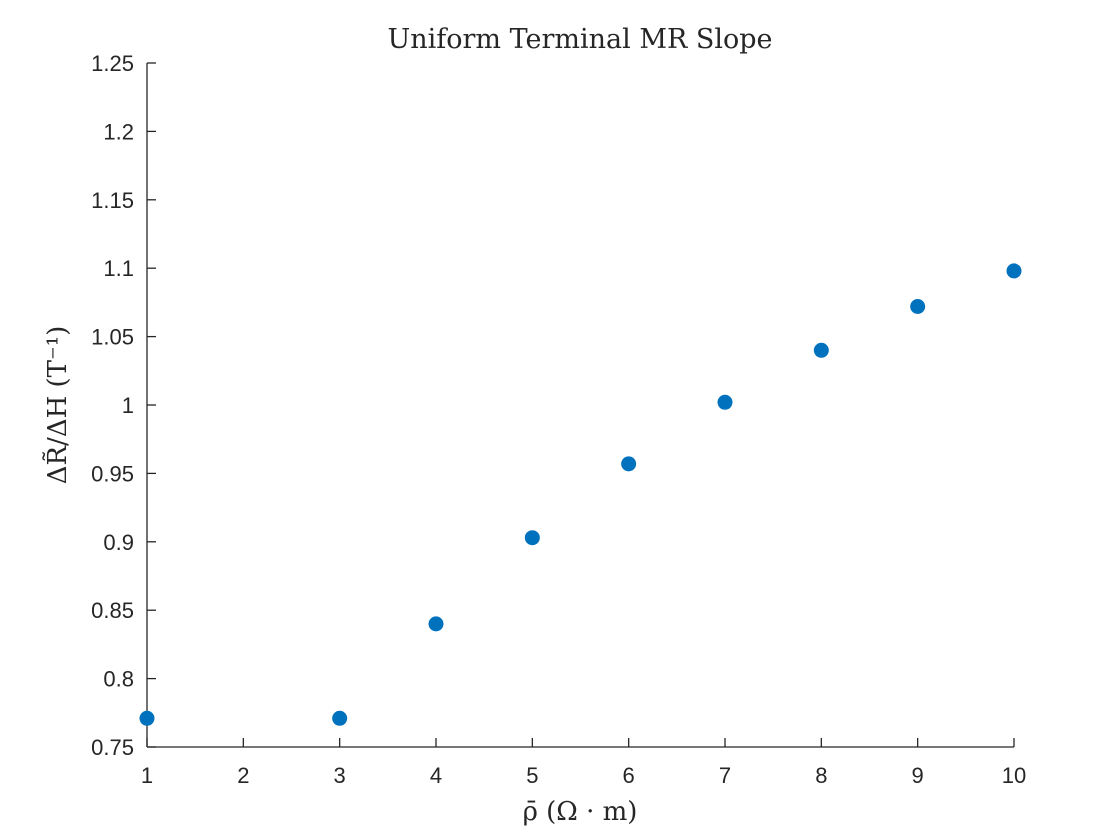 The width and height of the screenshot is (1120, 840). What do you see at coordinates (112, 610) in the screenshot?
I see `y-tick-label: 0.85` at bounding box center [112, 610].